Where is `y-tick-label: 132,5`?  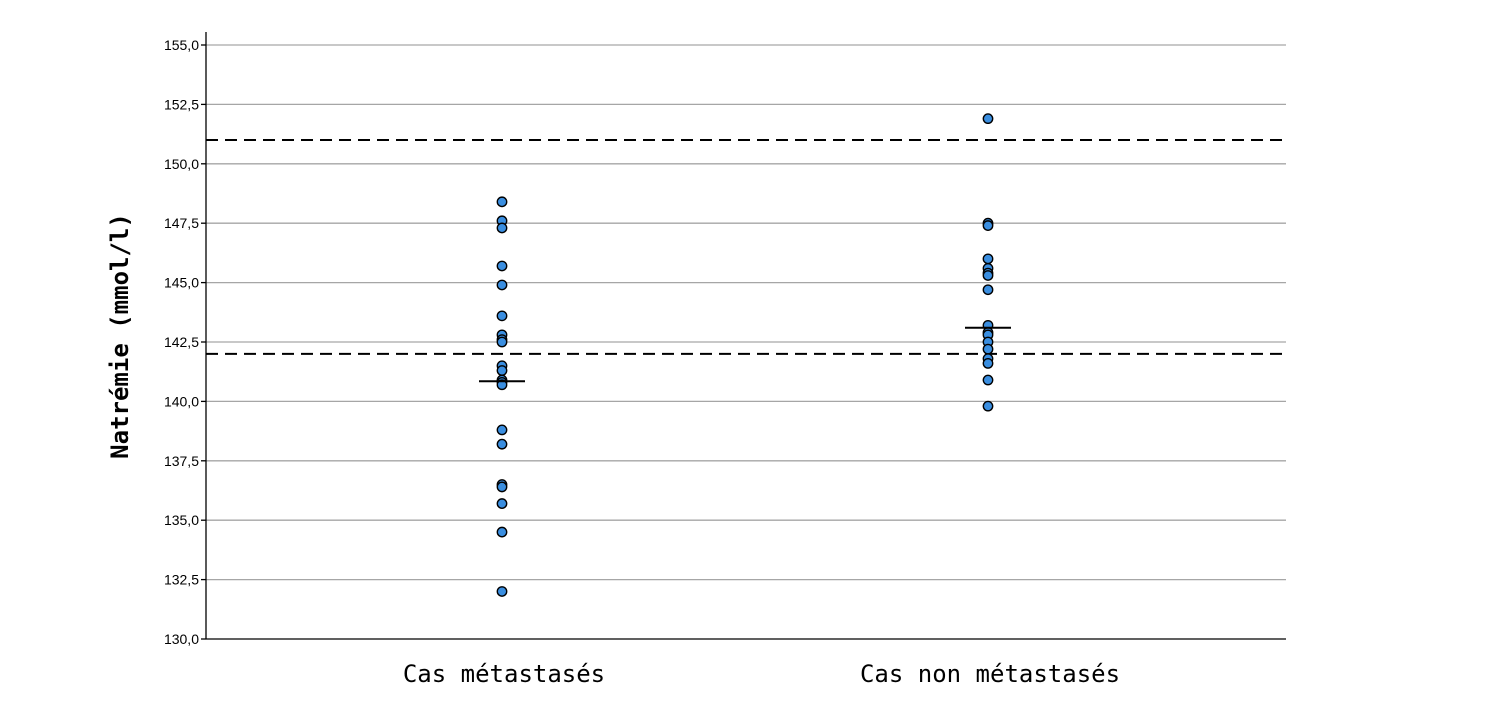 y-tick-label: 132,5 is located at coordinates (181, 580).